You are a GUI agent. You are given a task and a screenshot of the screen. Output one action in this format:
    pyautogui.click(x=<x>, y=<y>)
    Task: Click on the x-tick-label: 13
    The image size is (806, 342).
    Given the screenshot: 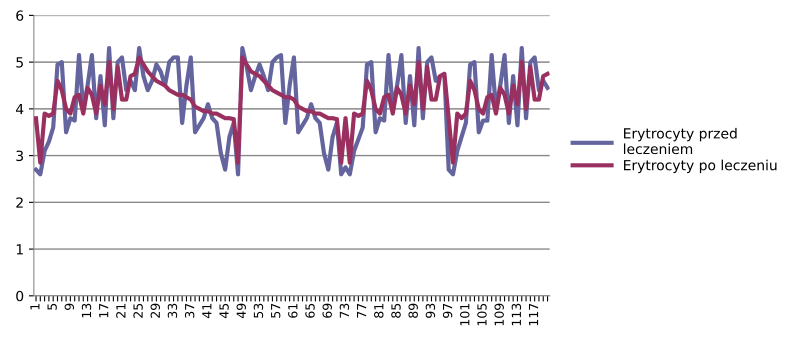 What is the action you would take?
    pyautogui.click(x=87, y=311)
    